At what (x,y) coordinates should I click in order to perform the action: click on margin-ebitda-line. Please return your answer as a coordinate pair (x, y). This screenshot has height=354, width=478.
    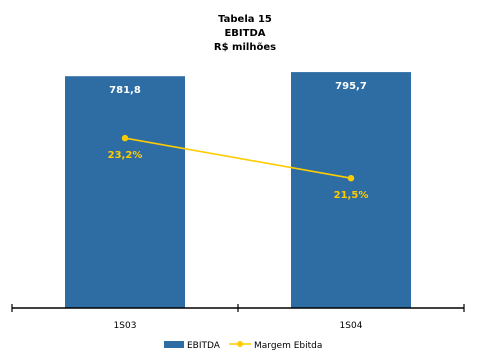
    Looking at the image, I should click on (238, 158).